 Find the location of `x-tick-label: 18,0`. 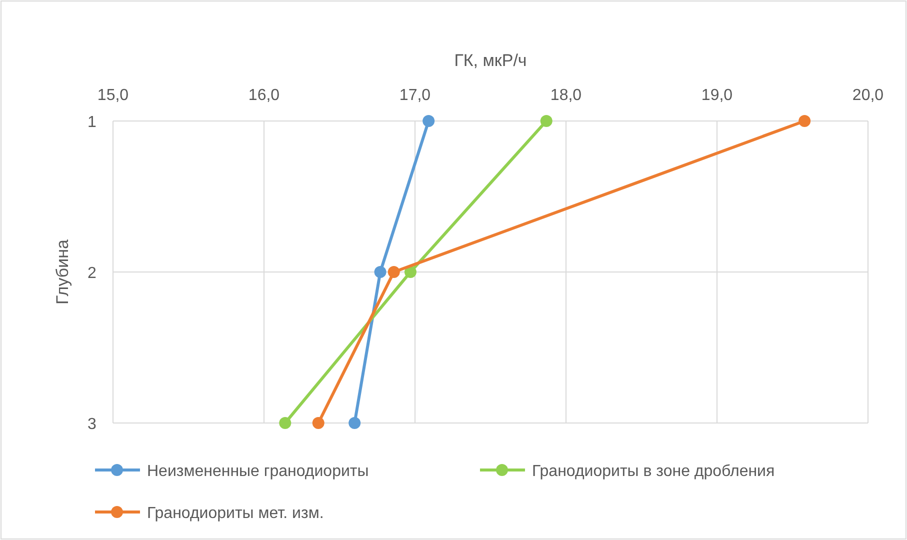

x-tick-label: 18,0 is located at coordinates (566, 95).